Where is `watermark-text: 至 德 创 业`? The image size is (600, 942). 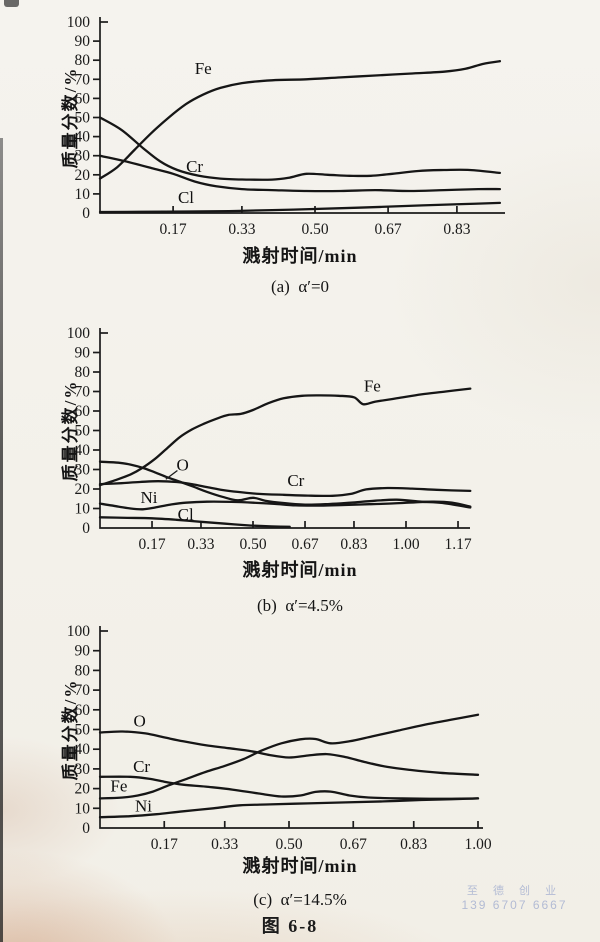 watermark-text: 至 德 创 业 is located at coordinates (514, 891).